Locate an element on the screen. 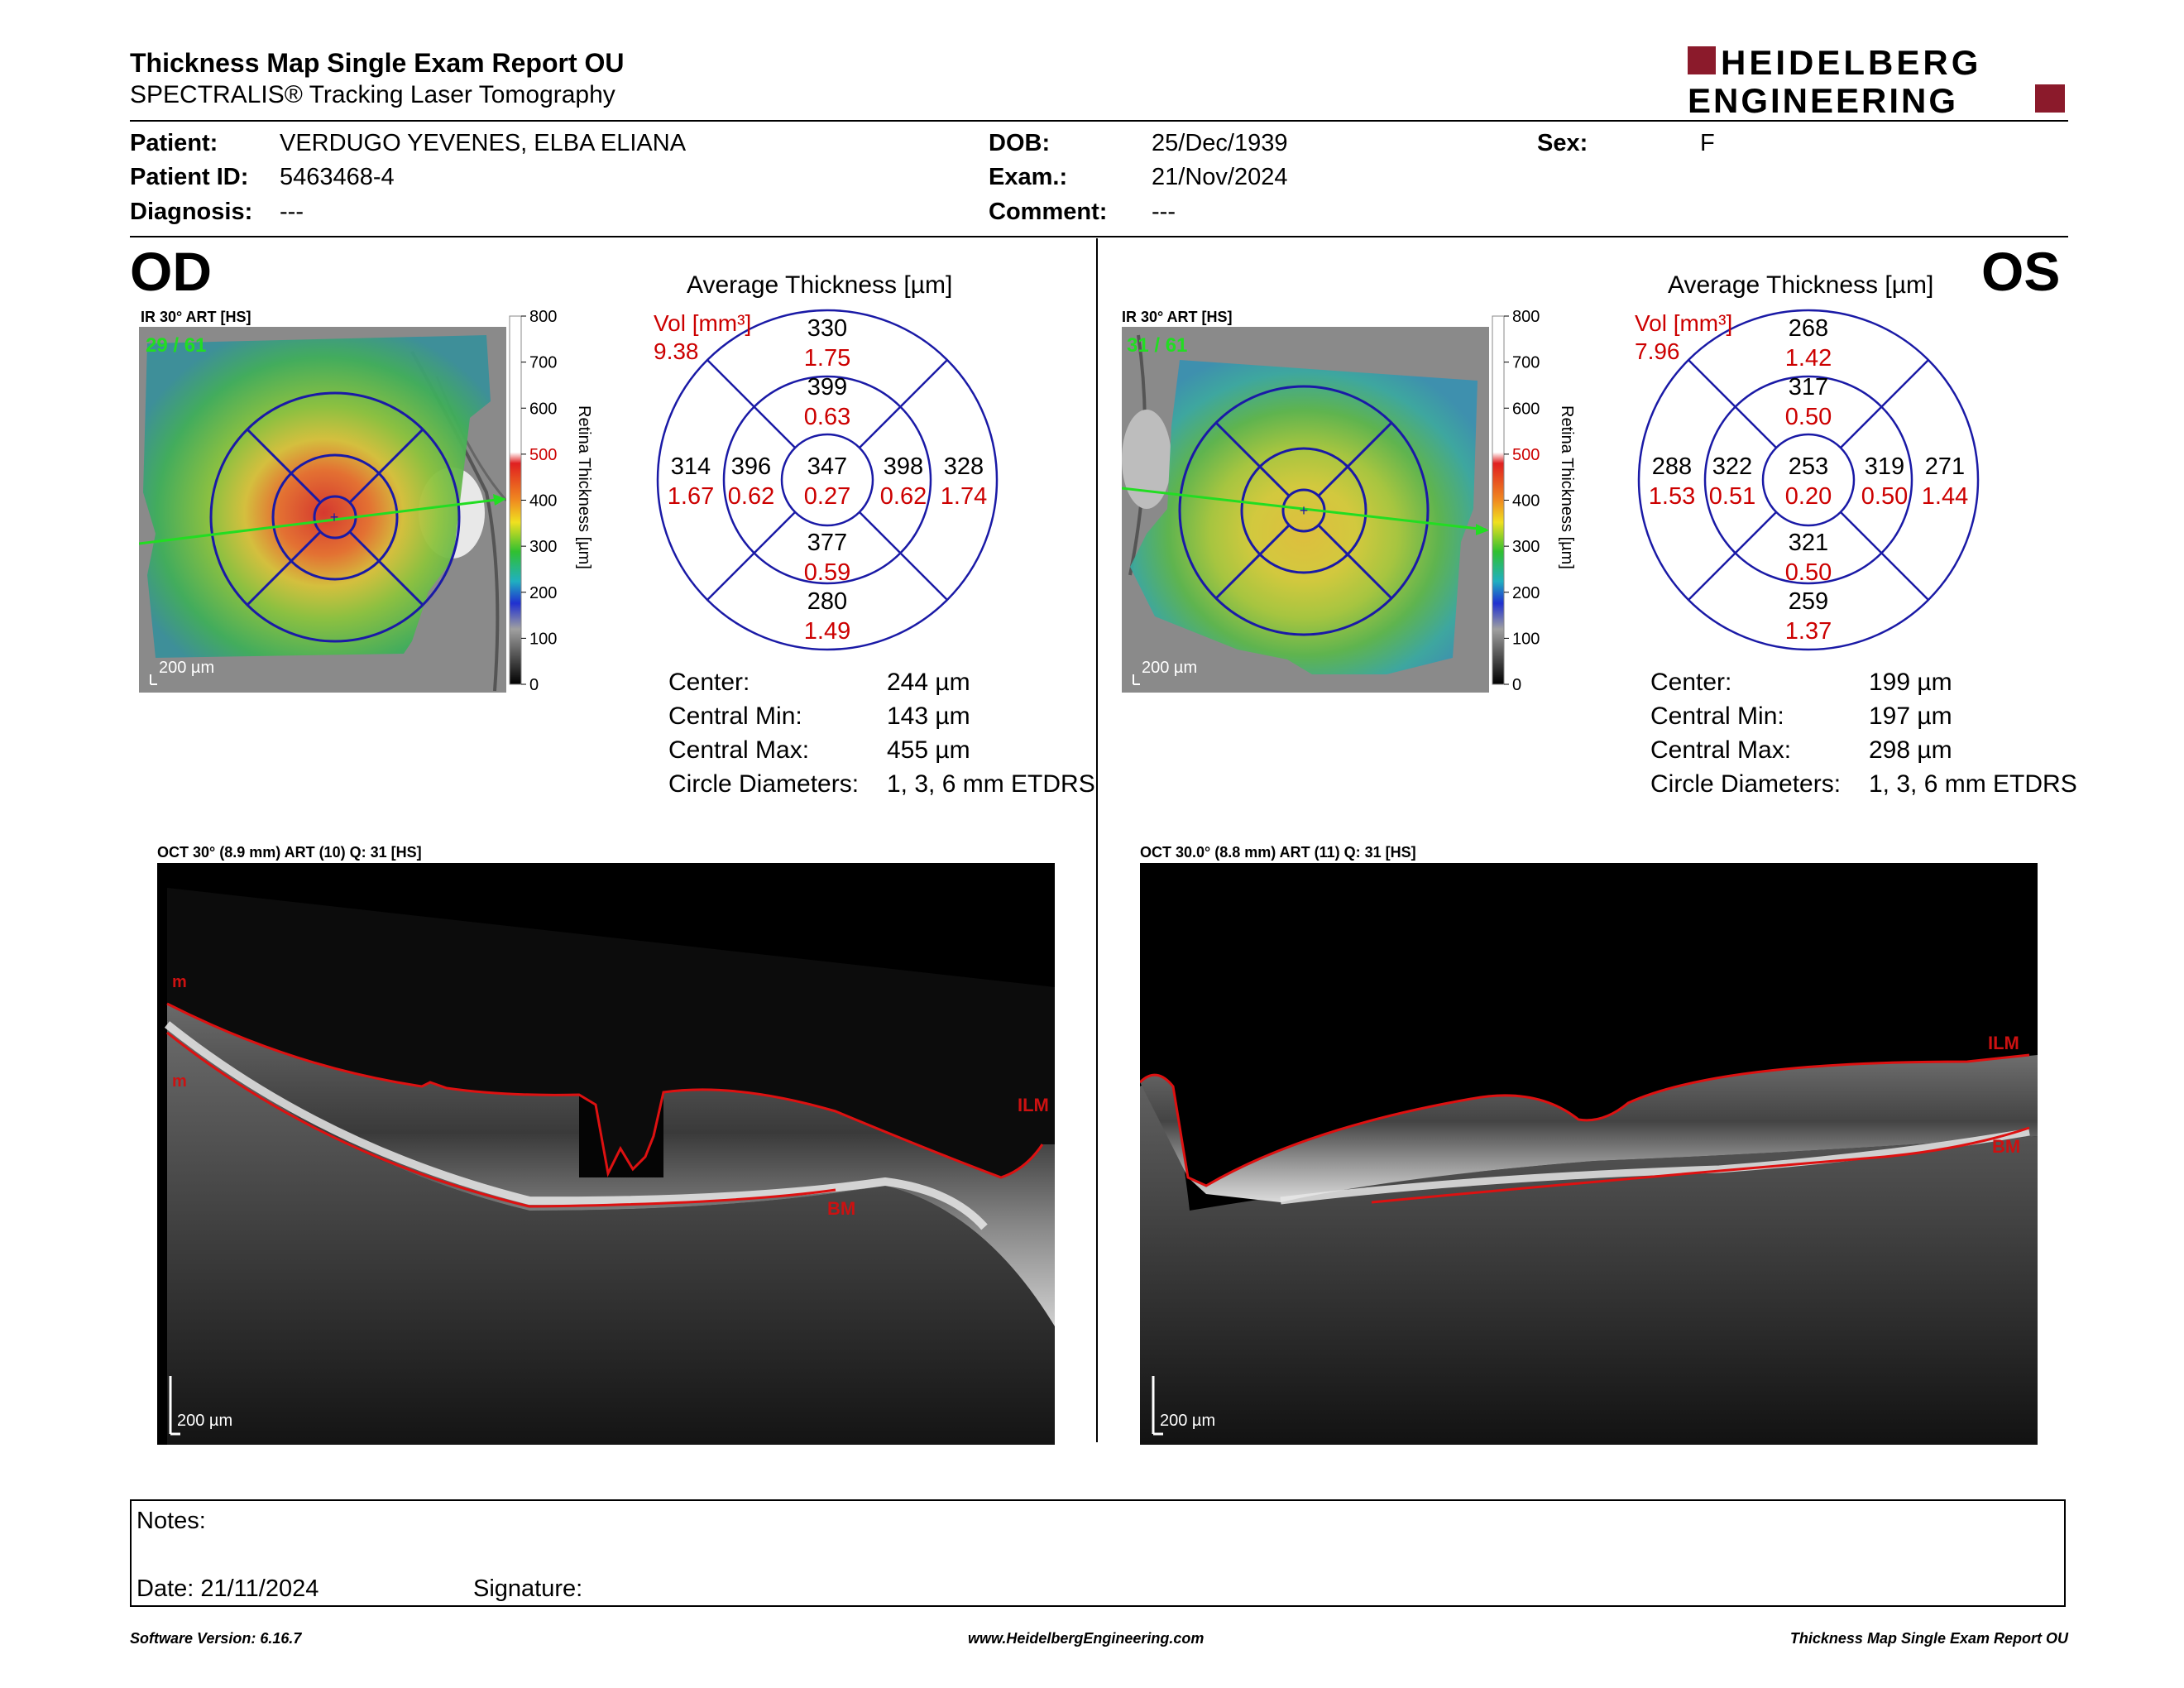 The width and height of the screenshot is (2184, 1688). od-thickness-map: + 29 / 61 200 µm is located at coordinates (322, 510).